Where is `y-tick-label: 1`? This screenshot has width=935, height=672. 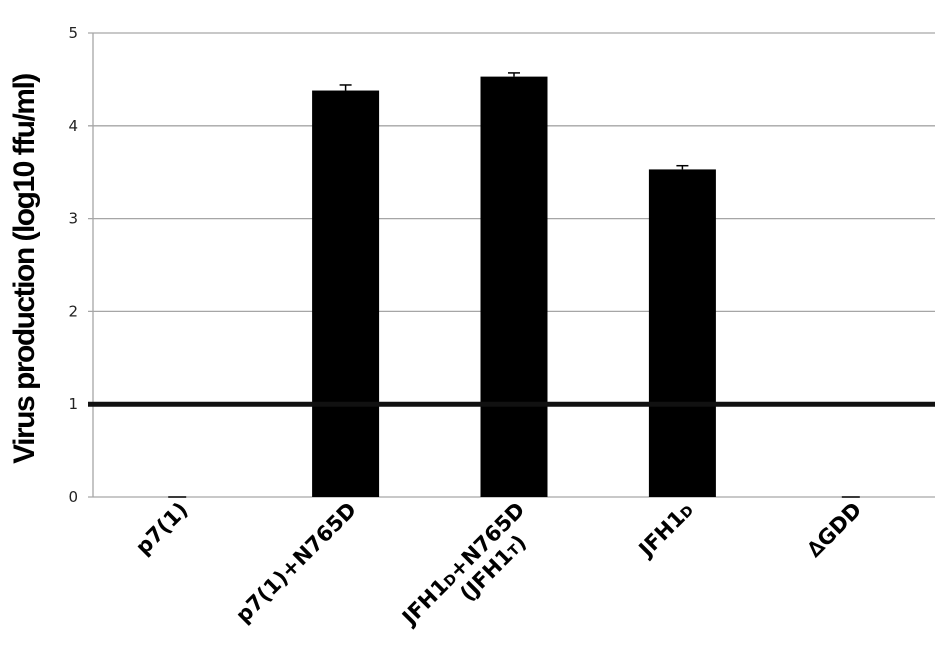 y-tick-label: 1 is located at coordinates (73, 404).